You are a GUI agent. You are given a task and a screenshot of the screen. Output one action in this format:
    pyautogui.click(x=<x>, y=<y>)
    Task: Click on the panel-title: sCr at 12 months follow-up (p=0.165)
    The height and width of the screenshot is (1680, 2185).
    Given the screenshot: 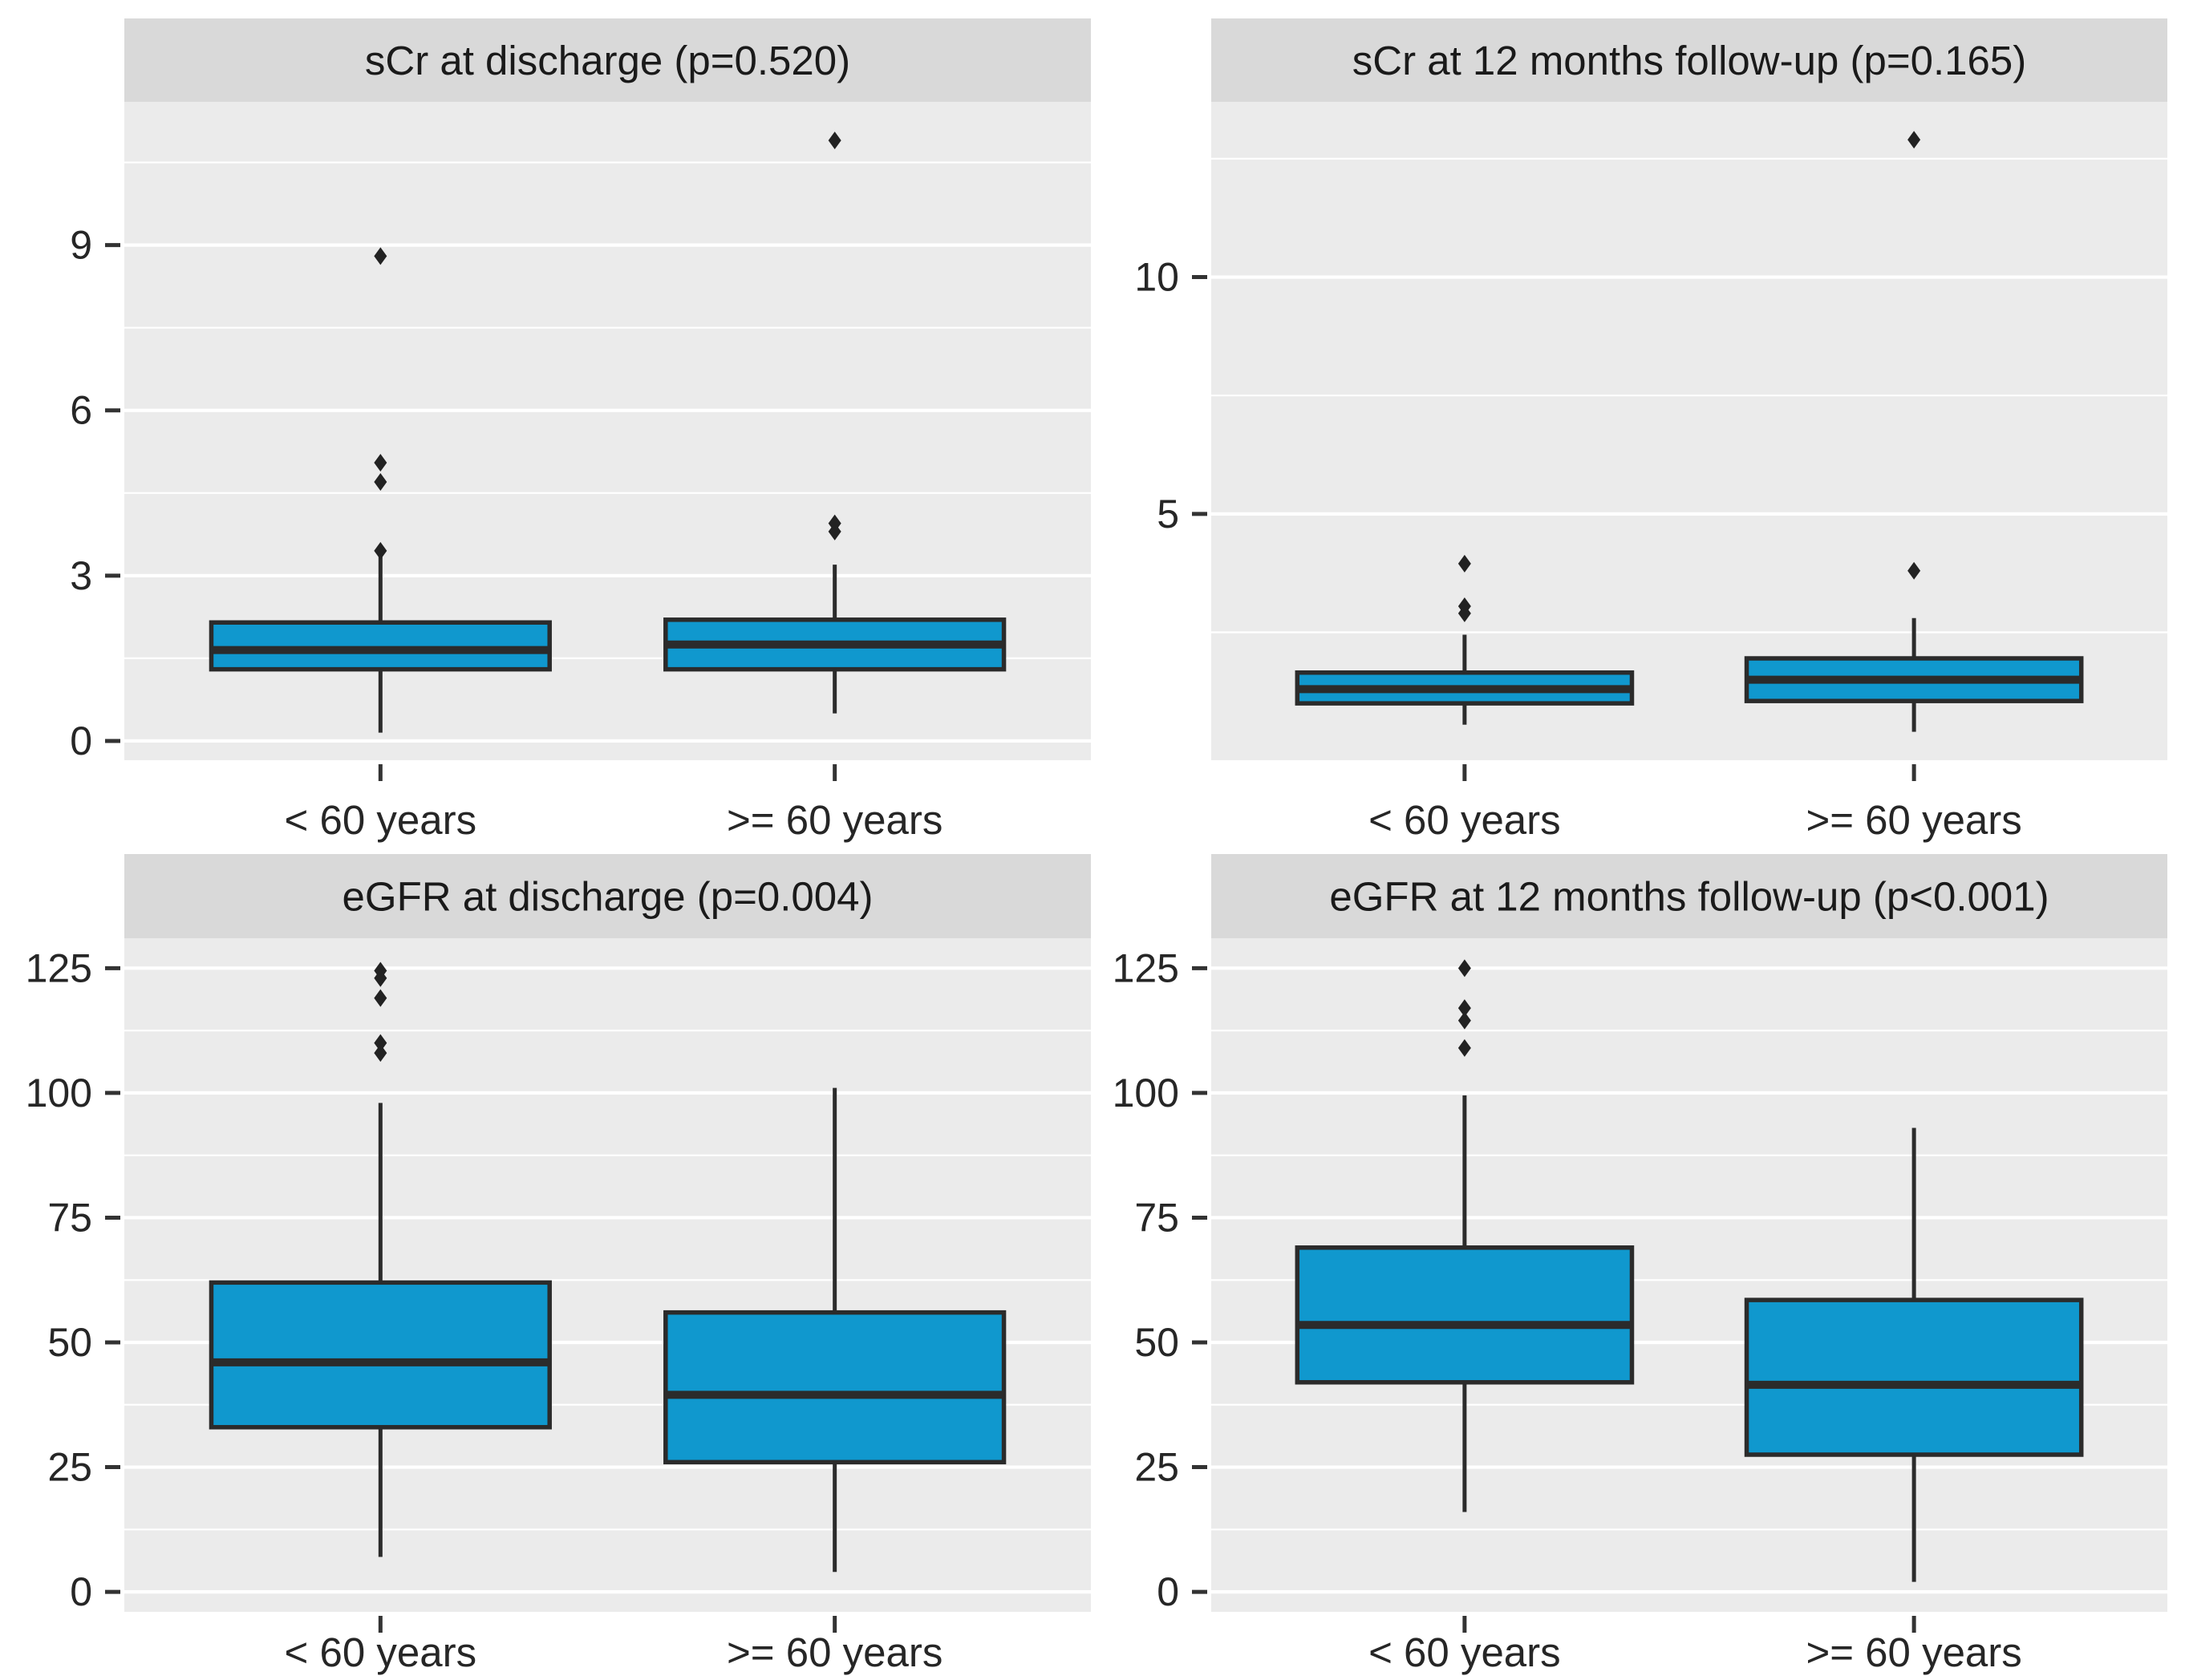 What is the action you would take?
    pyautogui.click(x=1689, y=61)
    